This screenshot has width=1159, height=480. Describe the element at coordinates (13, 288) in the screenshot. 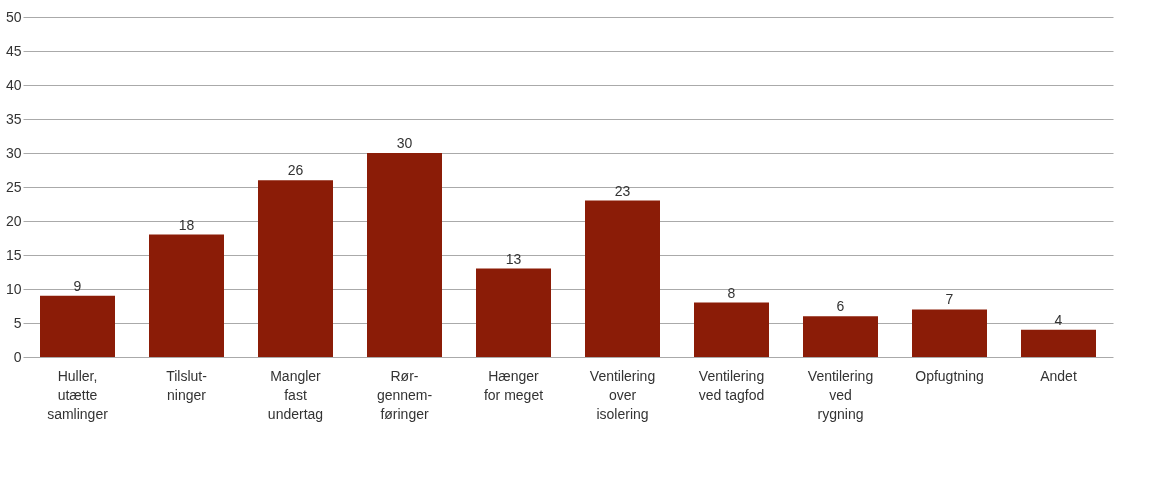

I see `y-tick-label: 10` at that location.